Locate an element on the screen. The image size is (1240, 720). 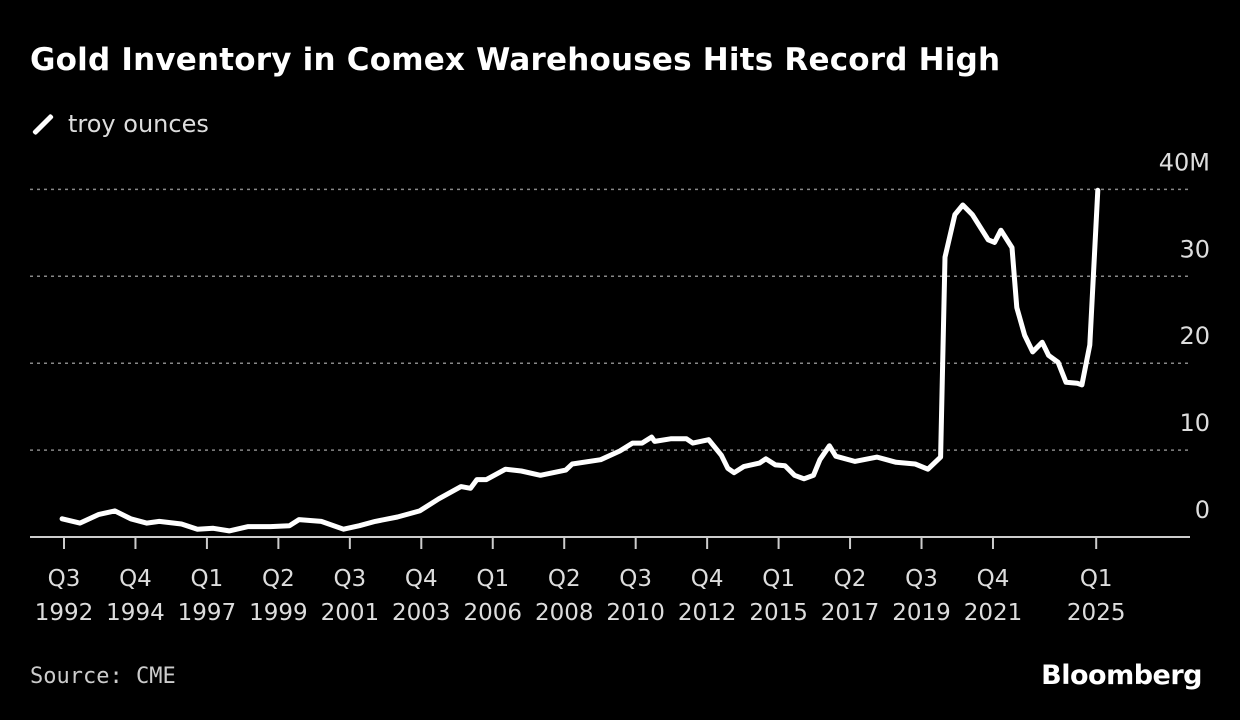
x-tick-year-label: 1999 is located at coordinates (278, 613).